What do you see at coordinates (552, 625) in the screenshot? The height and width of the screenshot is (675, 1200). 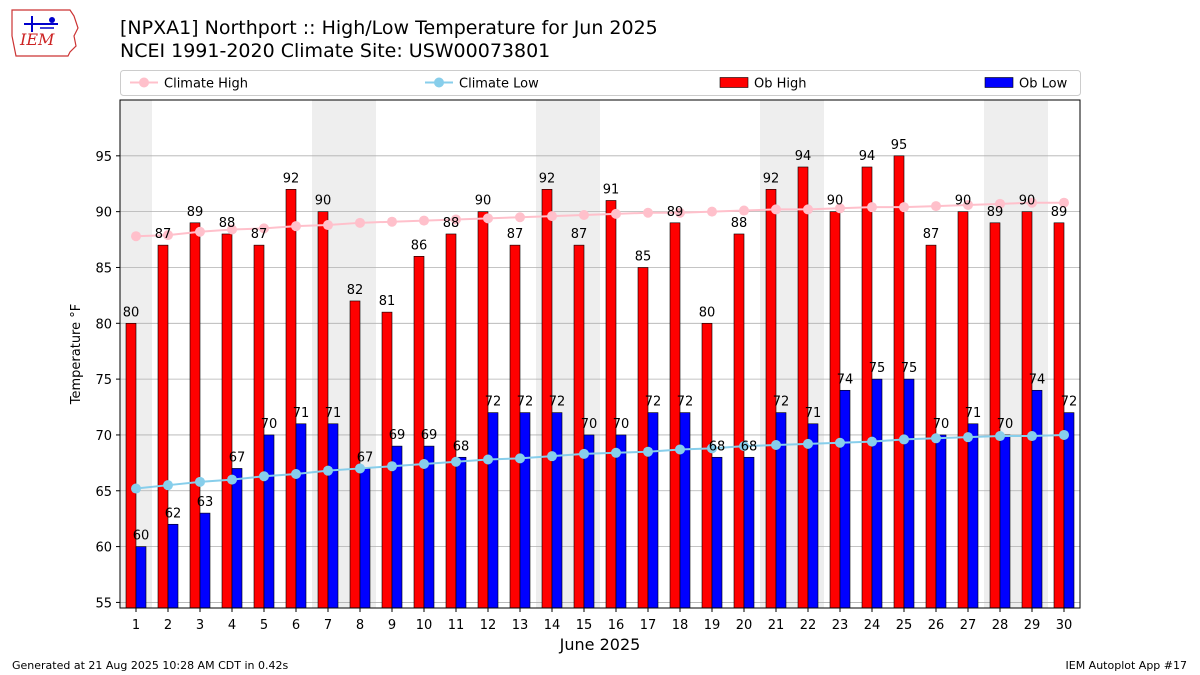 I see `x-tick-label: 14` at bounding box center [552, 625].